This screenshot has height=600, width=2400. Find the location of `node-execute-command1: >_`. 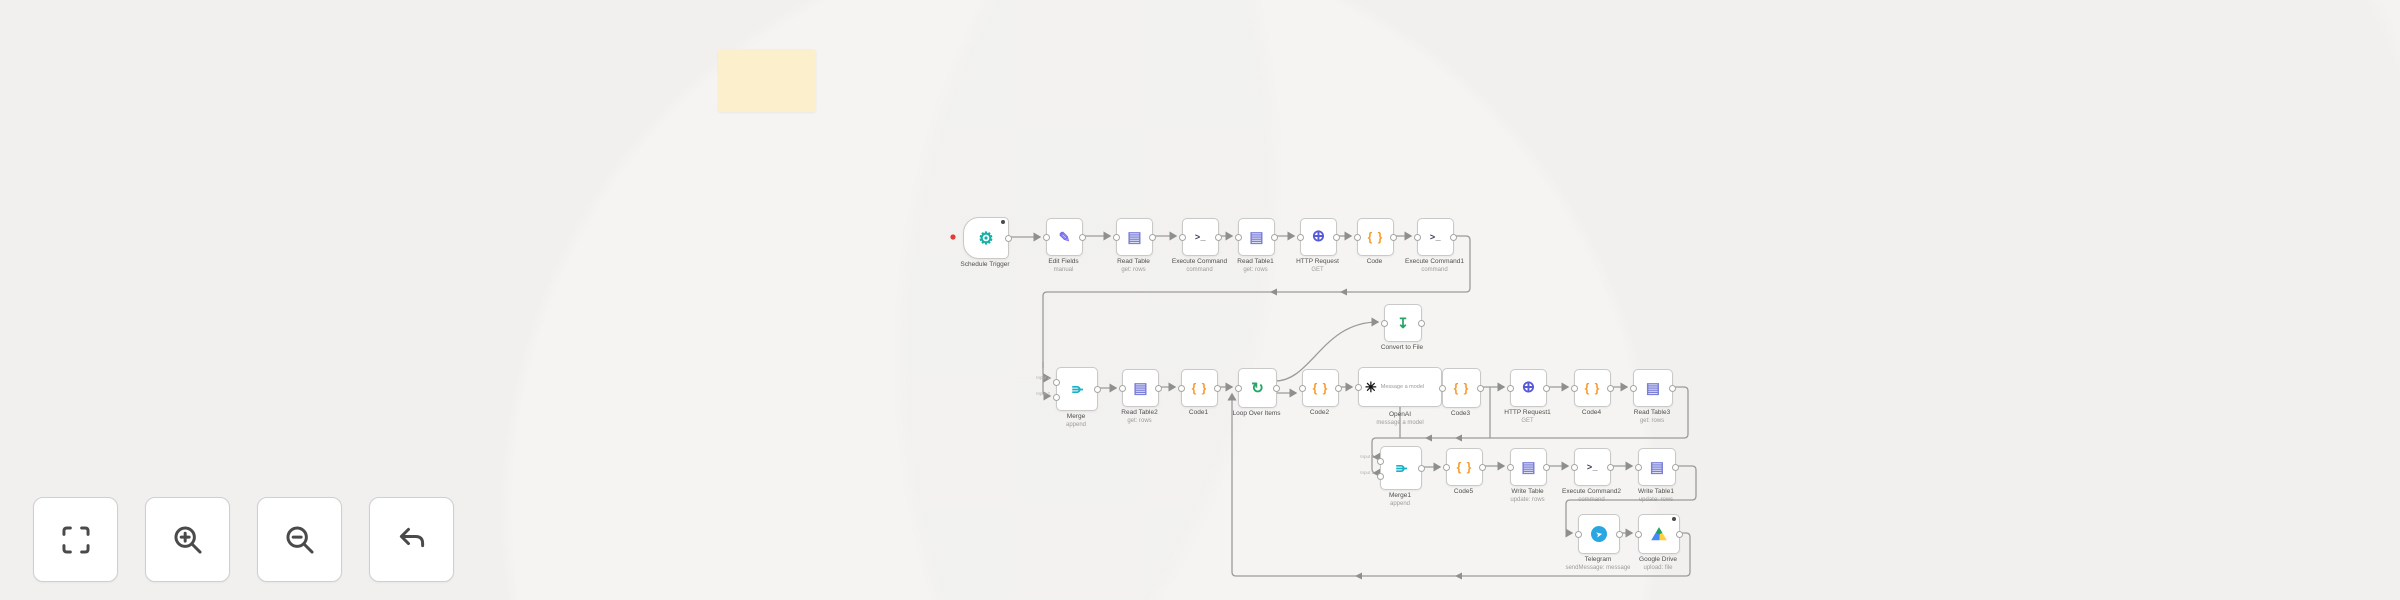

node-execute-command1: >_ is located at coordinates (1435, 237).